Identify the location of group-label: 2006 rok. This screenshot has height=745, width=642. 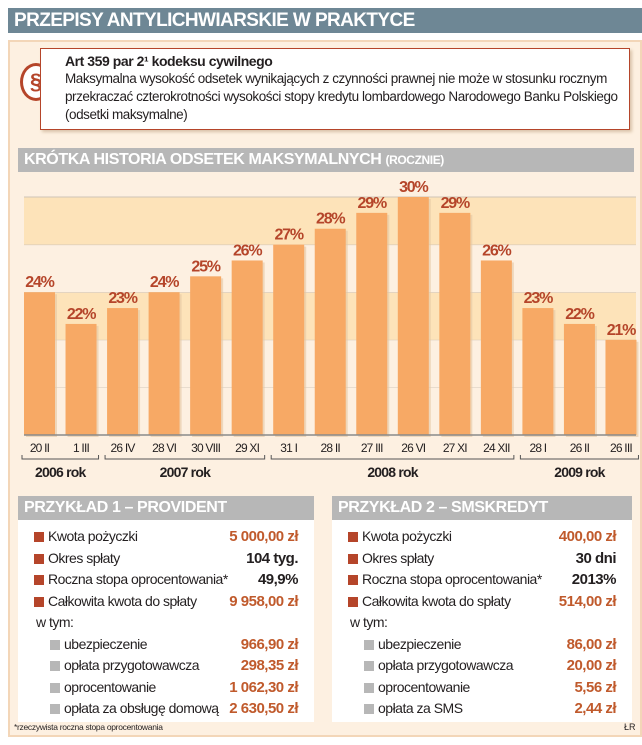
(60, 472).